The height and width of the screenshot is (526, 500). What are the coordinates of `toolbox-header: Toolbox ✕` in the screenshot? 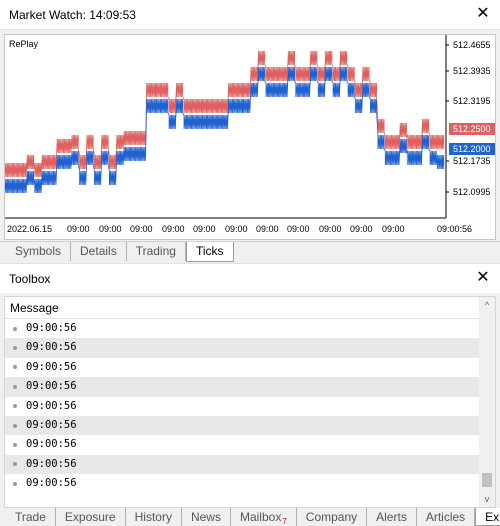 It's located at (250, 278).